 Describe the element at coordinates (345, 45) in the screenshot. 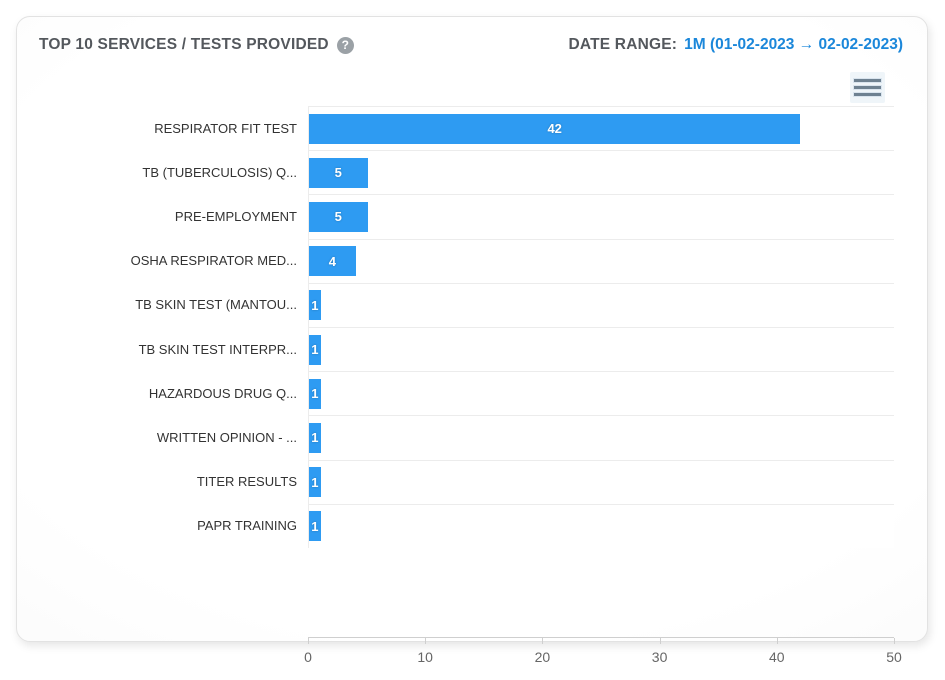

I see `help-icon: ?` at that location.